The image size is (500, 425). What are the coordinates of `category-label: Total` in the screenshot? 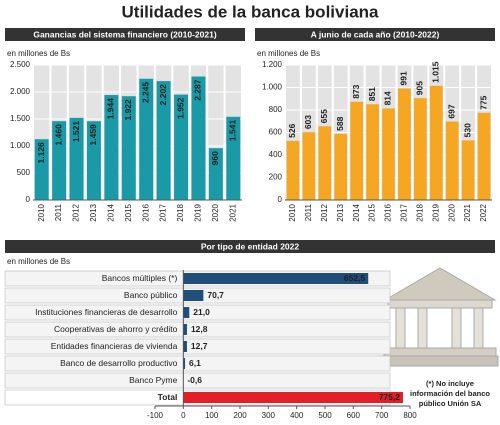 It's located at (168, 397).